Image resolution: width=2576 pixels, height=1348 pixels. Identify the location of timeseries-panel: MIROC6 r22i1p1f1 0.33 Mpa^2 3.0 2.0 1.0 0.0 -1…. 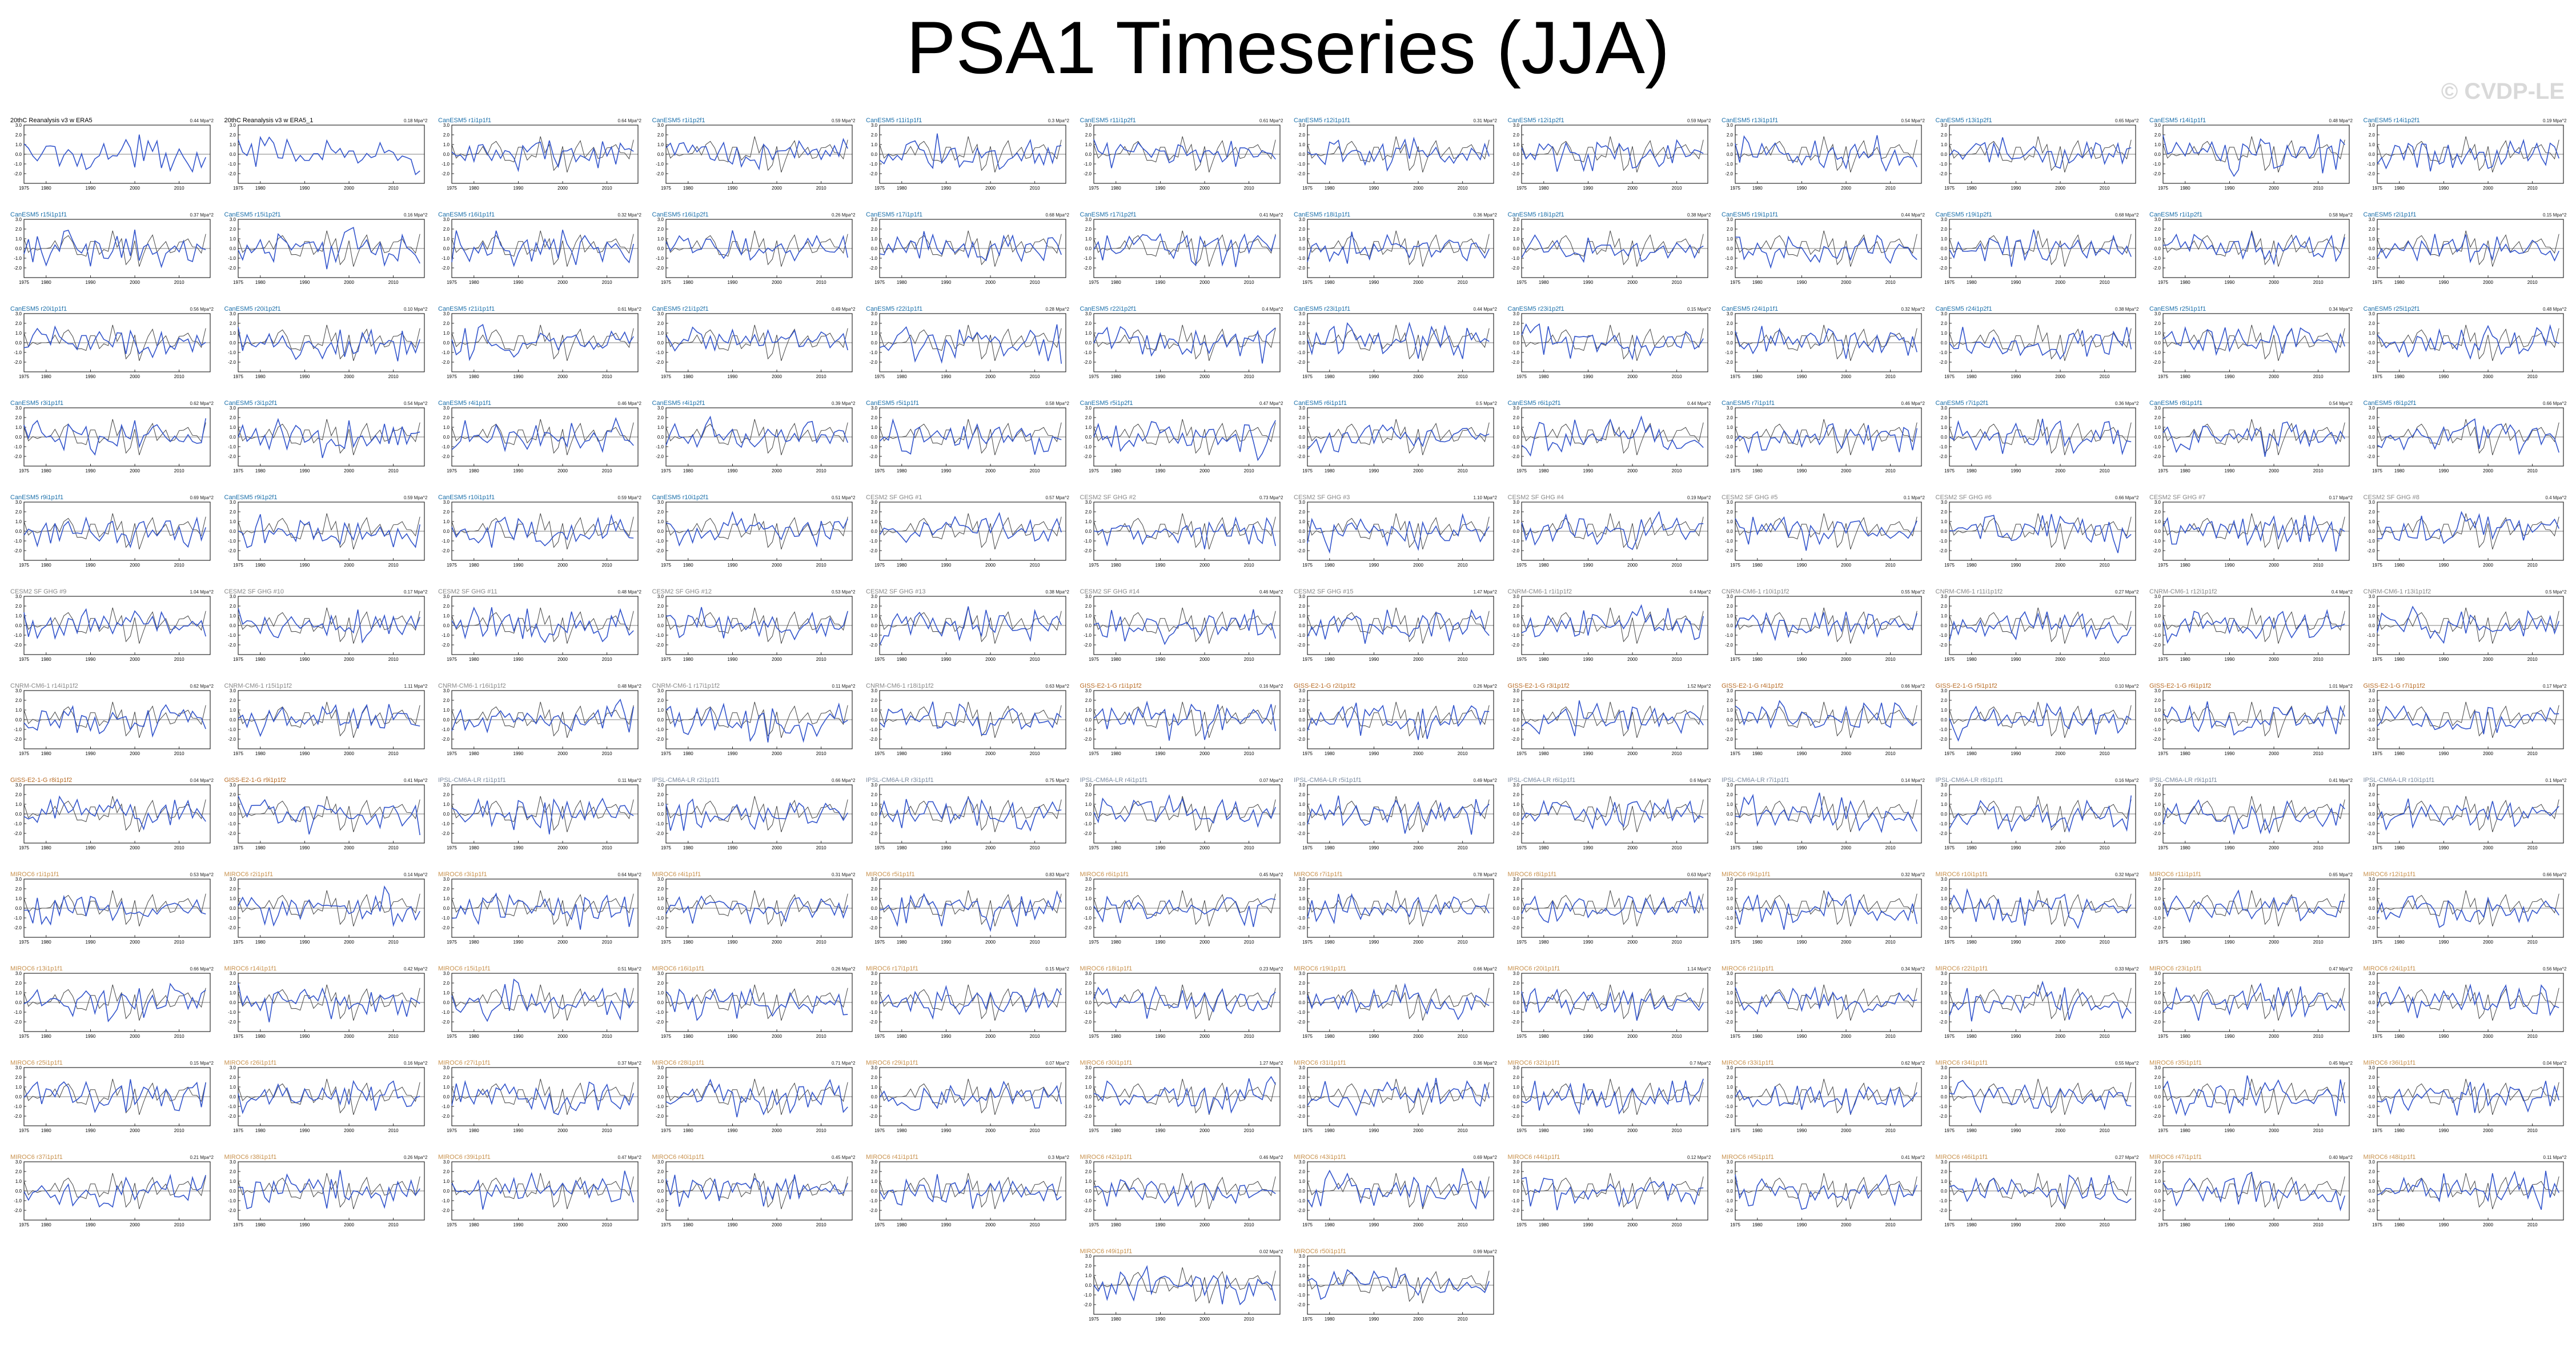
(2035, 1011).